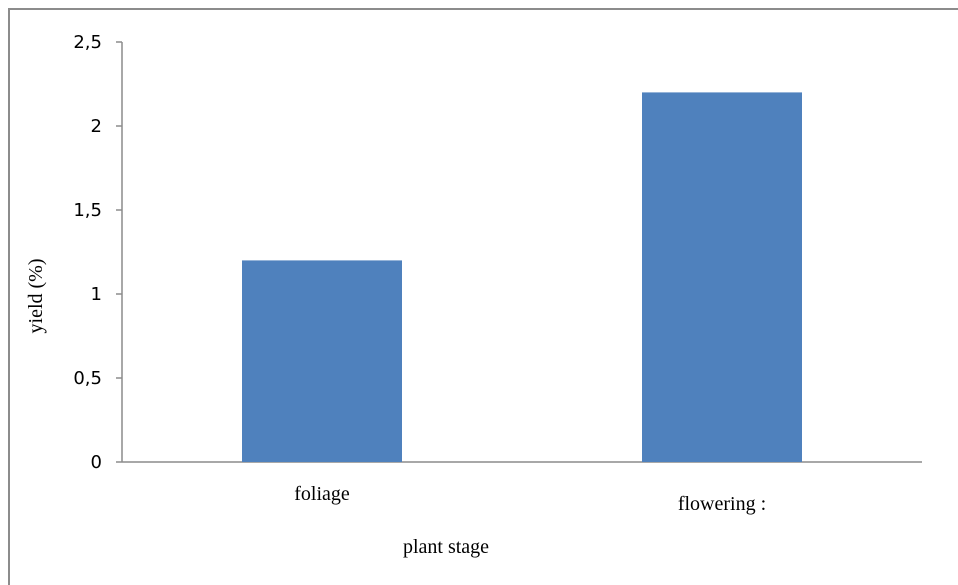 This screenshot has width=958, height=585. Describe the element at coordinates (446, 547) in the screenshot. I see `x-axis-title: plant stage` at that location.